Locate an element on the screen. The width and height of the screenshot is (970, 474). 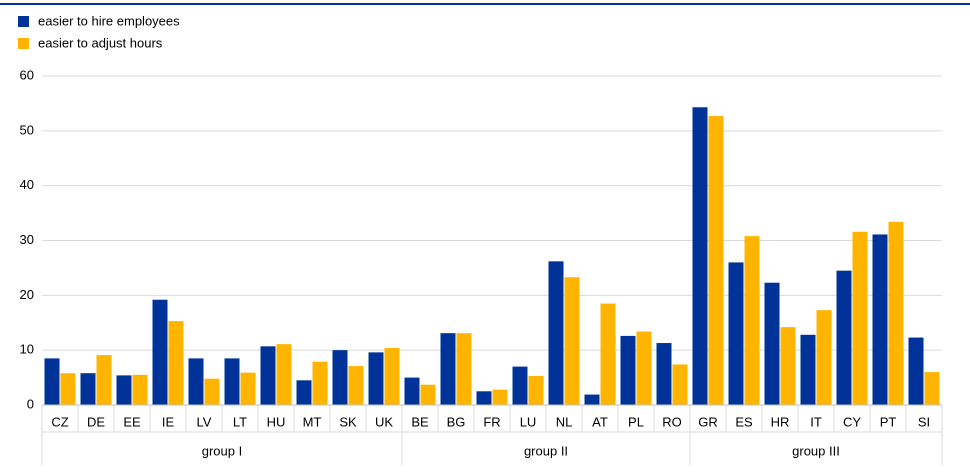
x-tick-label: LV is located at coordinates (204, 421).